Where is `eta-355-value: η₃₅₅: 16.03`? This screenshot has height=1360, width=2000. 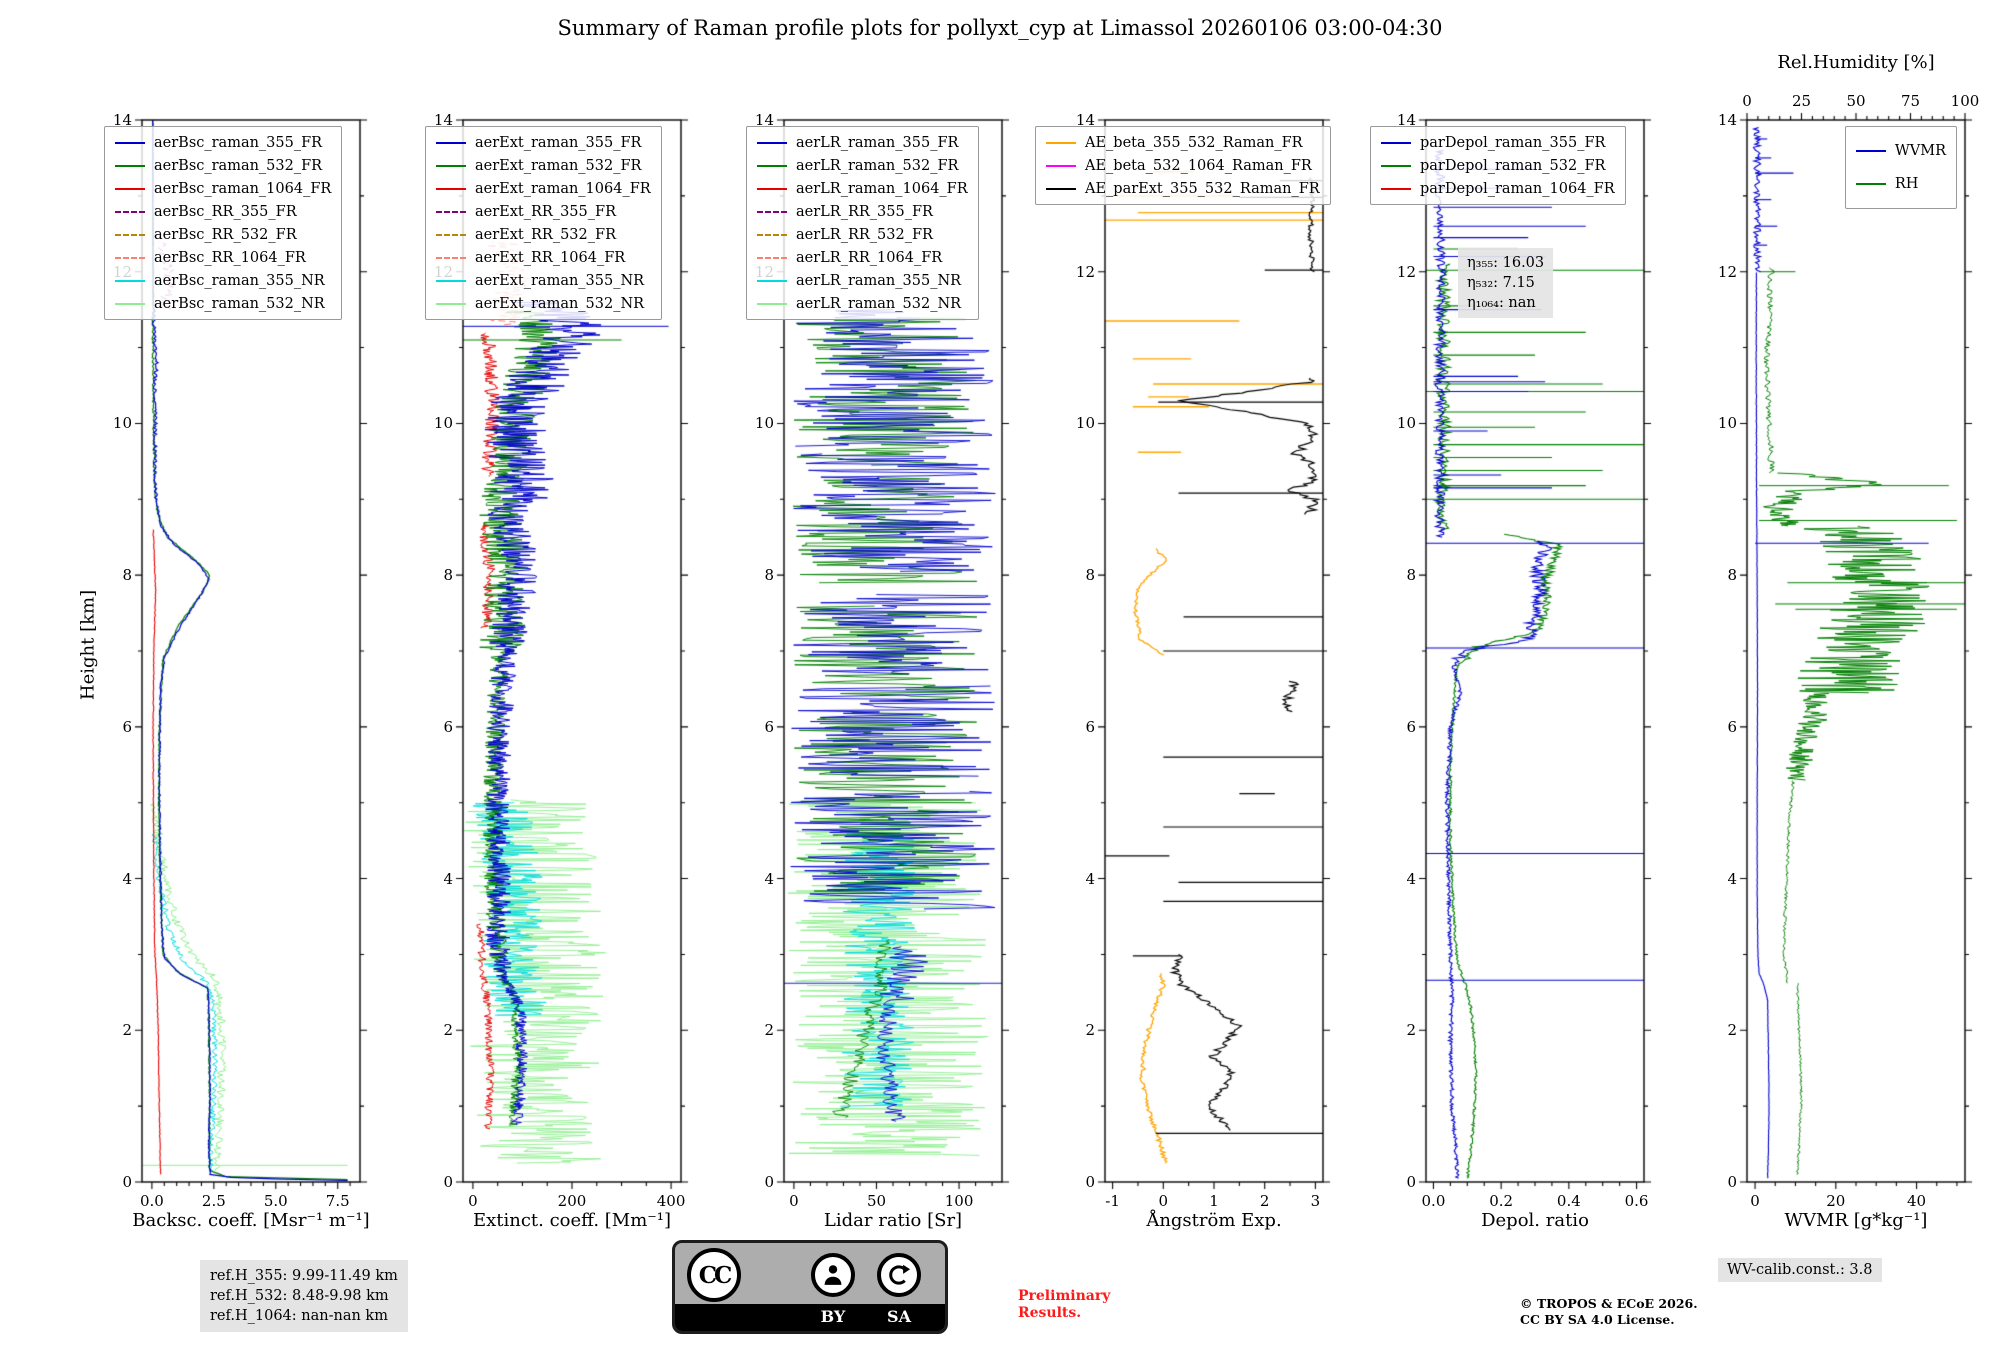
eta-355-value: η₃₅₅: 16.03 is located at coordinates (1506, 263).